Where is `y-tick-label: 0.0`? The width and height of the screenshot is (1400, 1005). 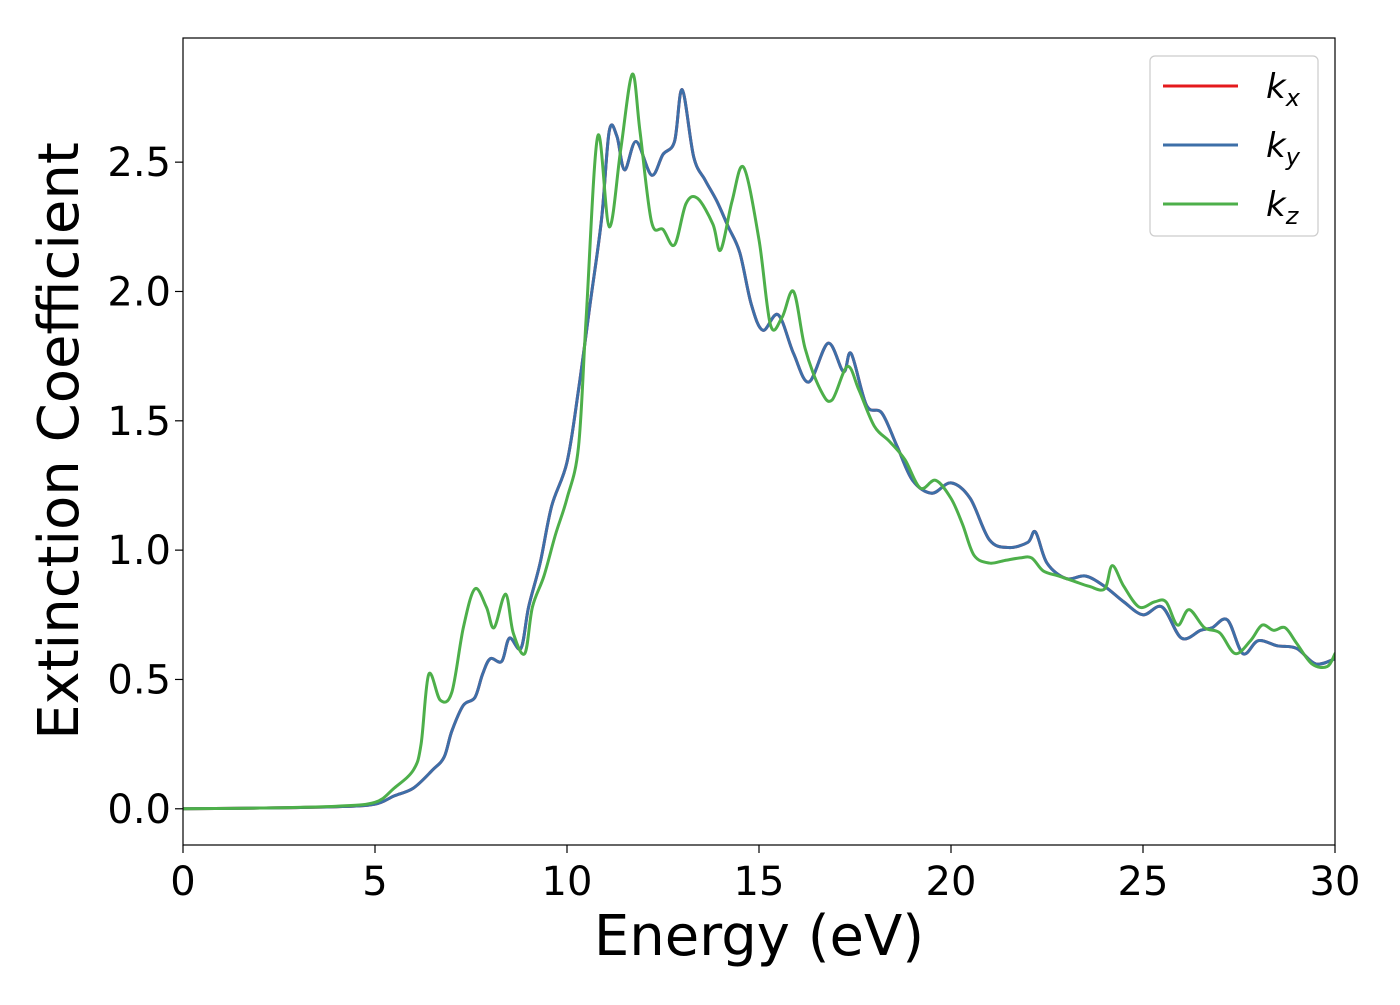 y-tick-label: 0.0 is located at coordinates (139, 810).